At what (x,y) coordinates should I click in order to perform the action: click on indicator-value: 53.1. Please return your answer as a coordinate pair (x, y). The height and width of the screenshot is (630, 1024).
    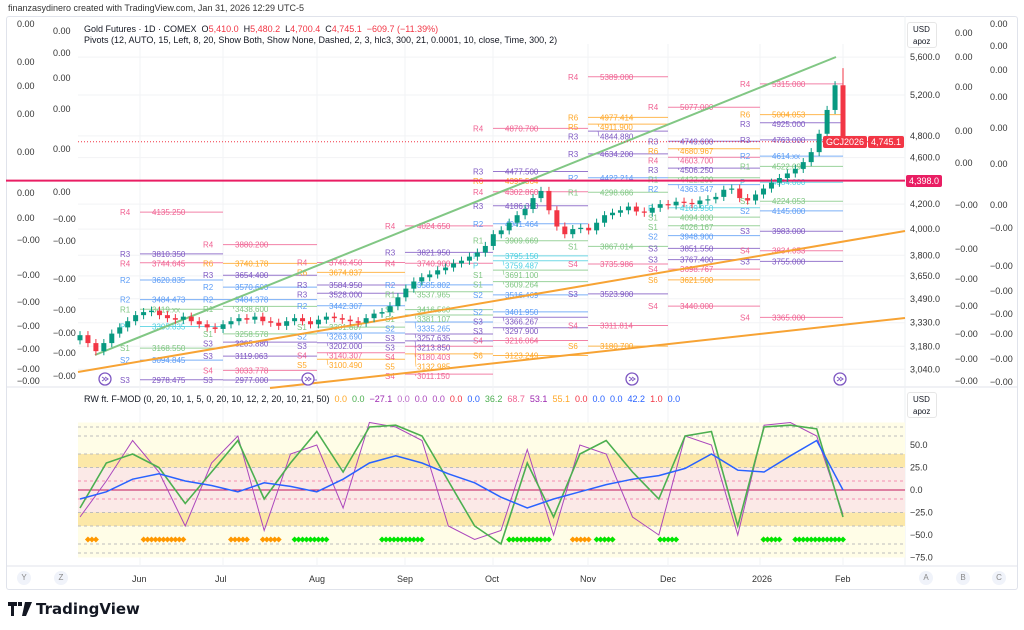
    Looking at the image, I should click on (538, 399).